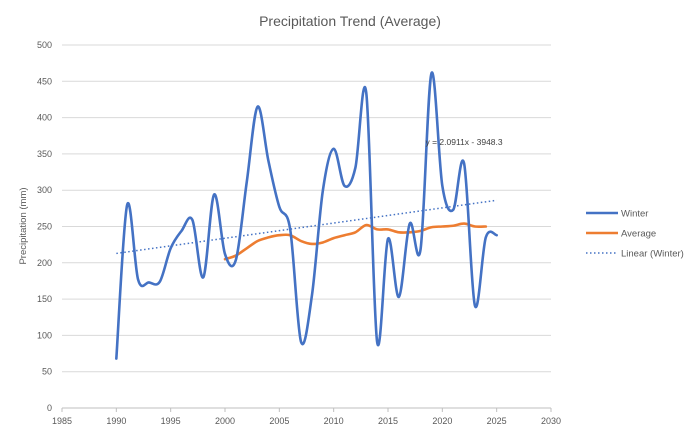 The height and width of the screenshot is (437, 700). Describe the element at coordinates (634, 214) in the screenshot. I see `legend-label-winter: Winter` at that location.